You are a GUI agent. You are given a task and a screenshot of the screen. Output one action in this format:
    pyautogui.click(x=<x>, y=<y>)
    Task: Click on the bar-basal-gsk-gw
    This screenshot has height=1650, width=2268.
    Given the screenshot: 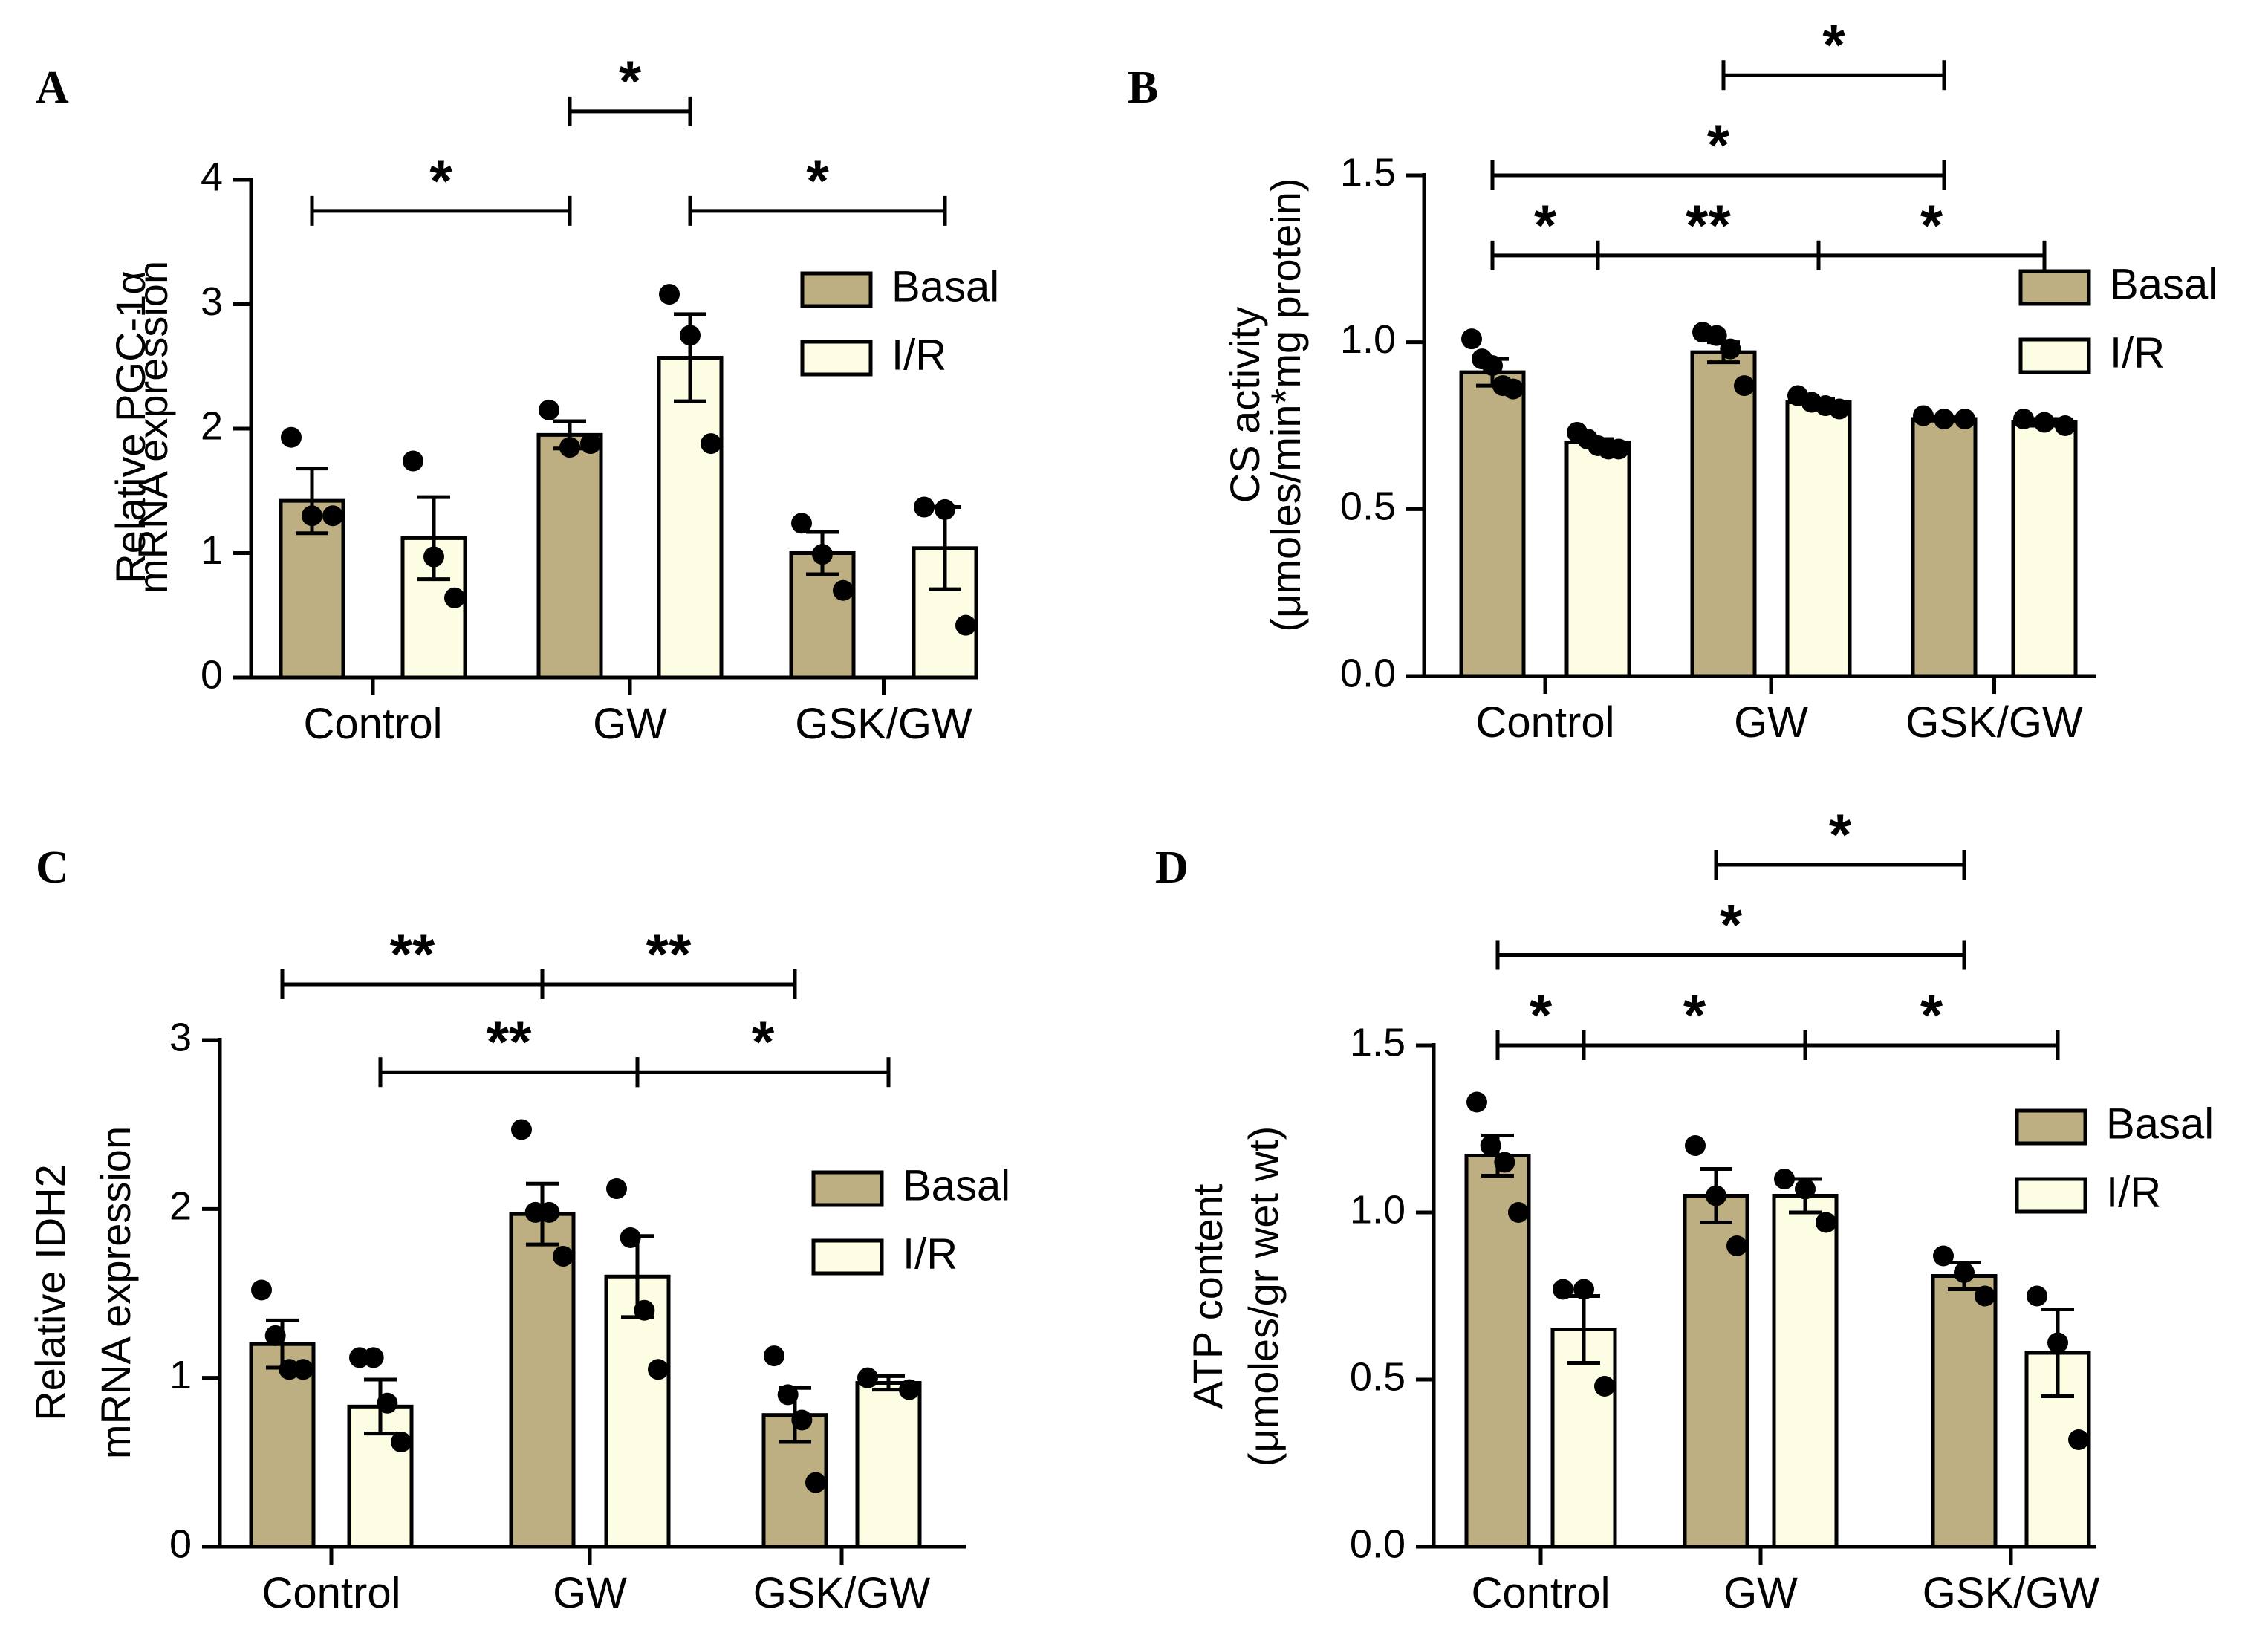 What is the action you would take?
    pyautogui.click(x=1945, y=547)
    